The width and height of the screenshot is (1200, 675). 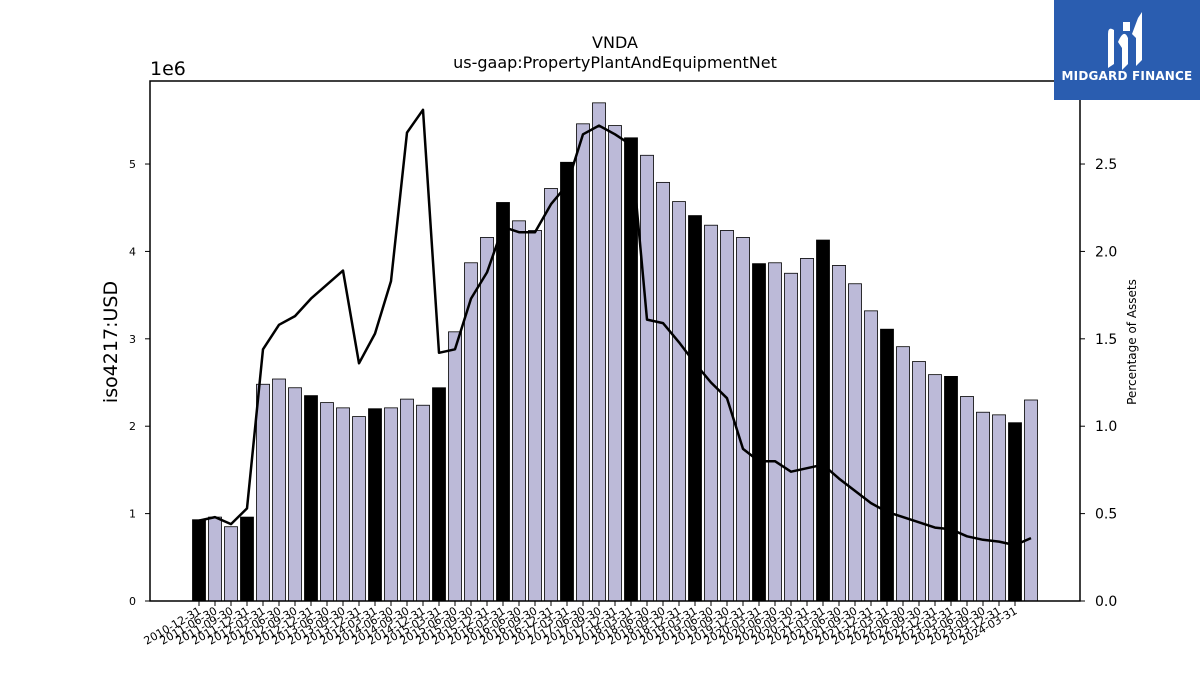 What do you see at coordinates (168, 69) in the screenshot?
I see `y-offset-label: 1e6` at bounding box center [168, 69].